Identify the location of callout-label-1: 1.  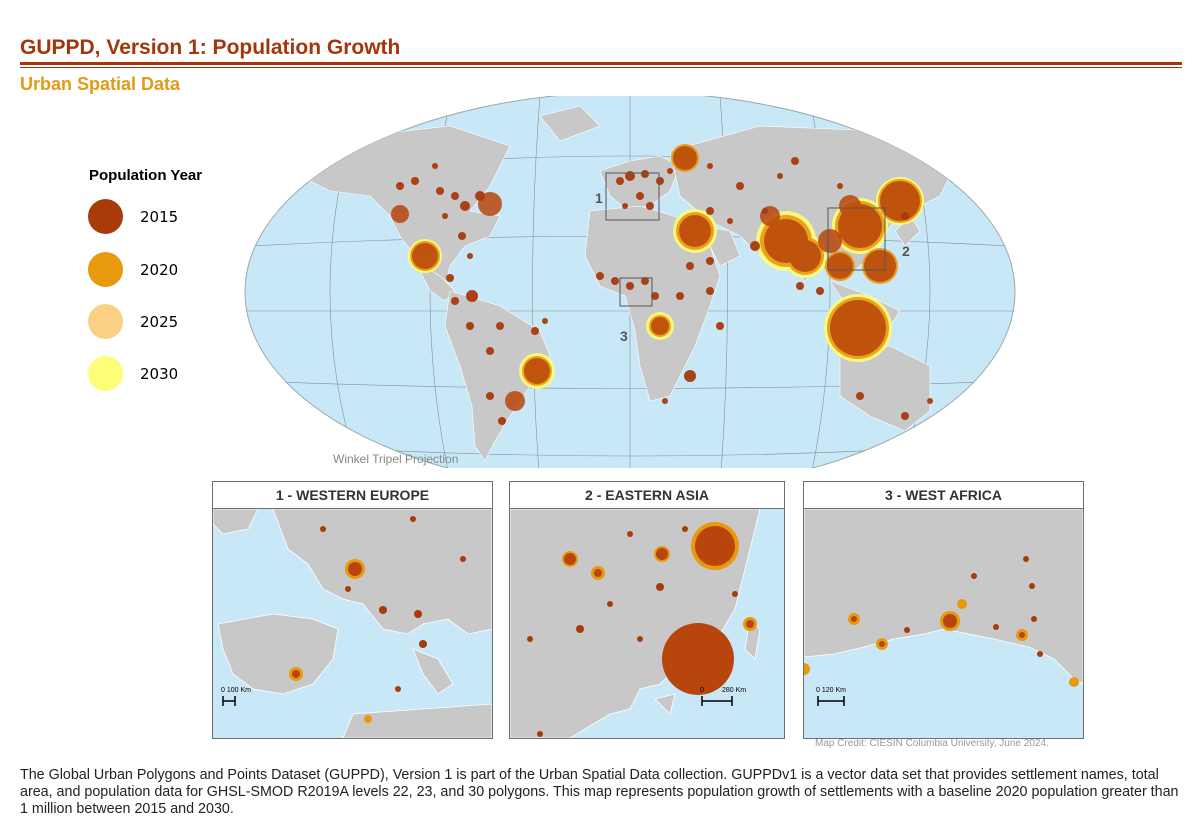
(599, 198).